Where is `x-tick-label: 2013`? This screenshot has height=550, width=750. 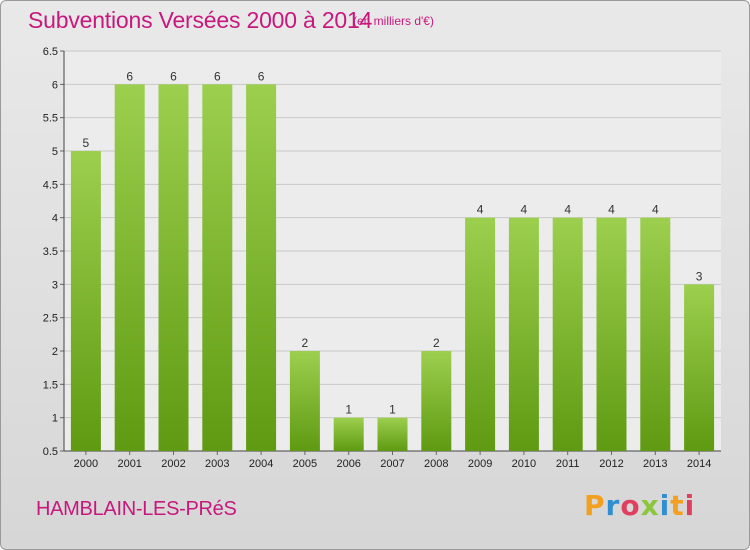 x-tick-label: 2013 is located at coordinates (655, 464).